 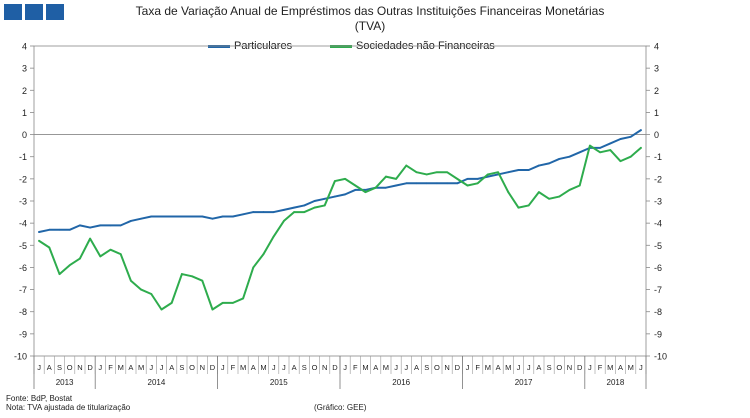 What do you see at coordinates (202, 367) in the screenshot?
I see `x-month-label: N` at bounding box center [202, 367].